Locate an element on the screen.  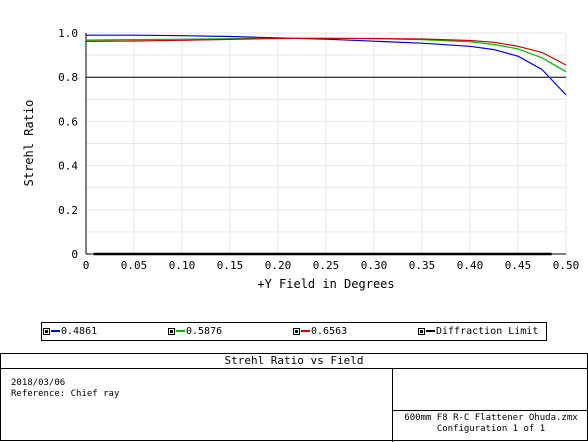
legend-item-0.5876: 0.5876 is located at coordinates (195, 332).